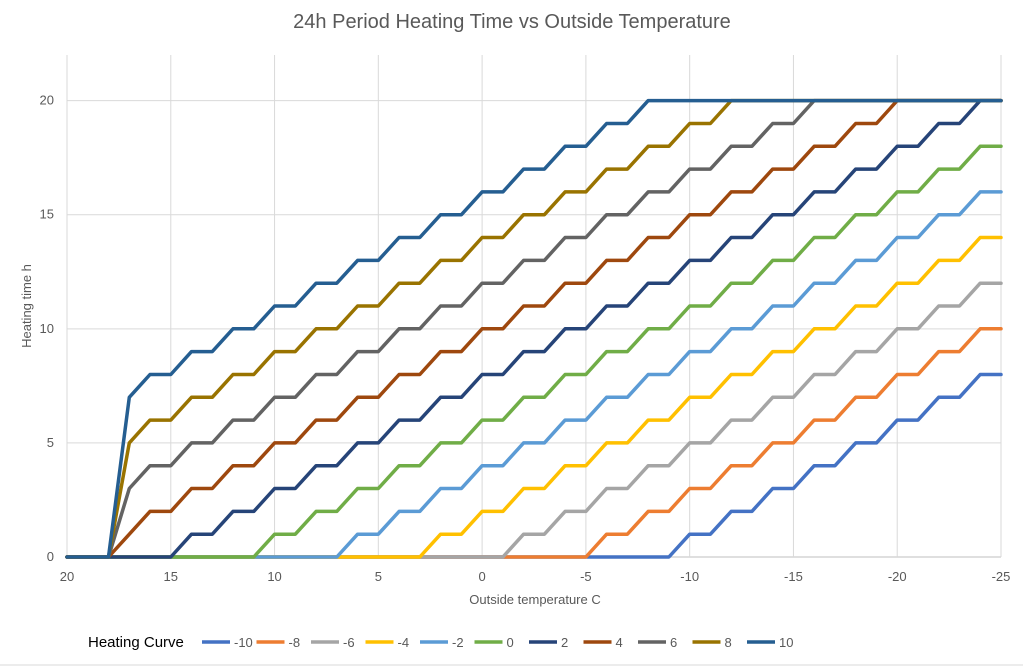 This screenshot has width=1023, height=668. I want to click on y-tick-label: 20, so click(47, 100).